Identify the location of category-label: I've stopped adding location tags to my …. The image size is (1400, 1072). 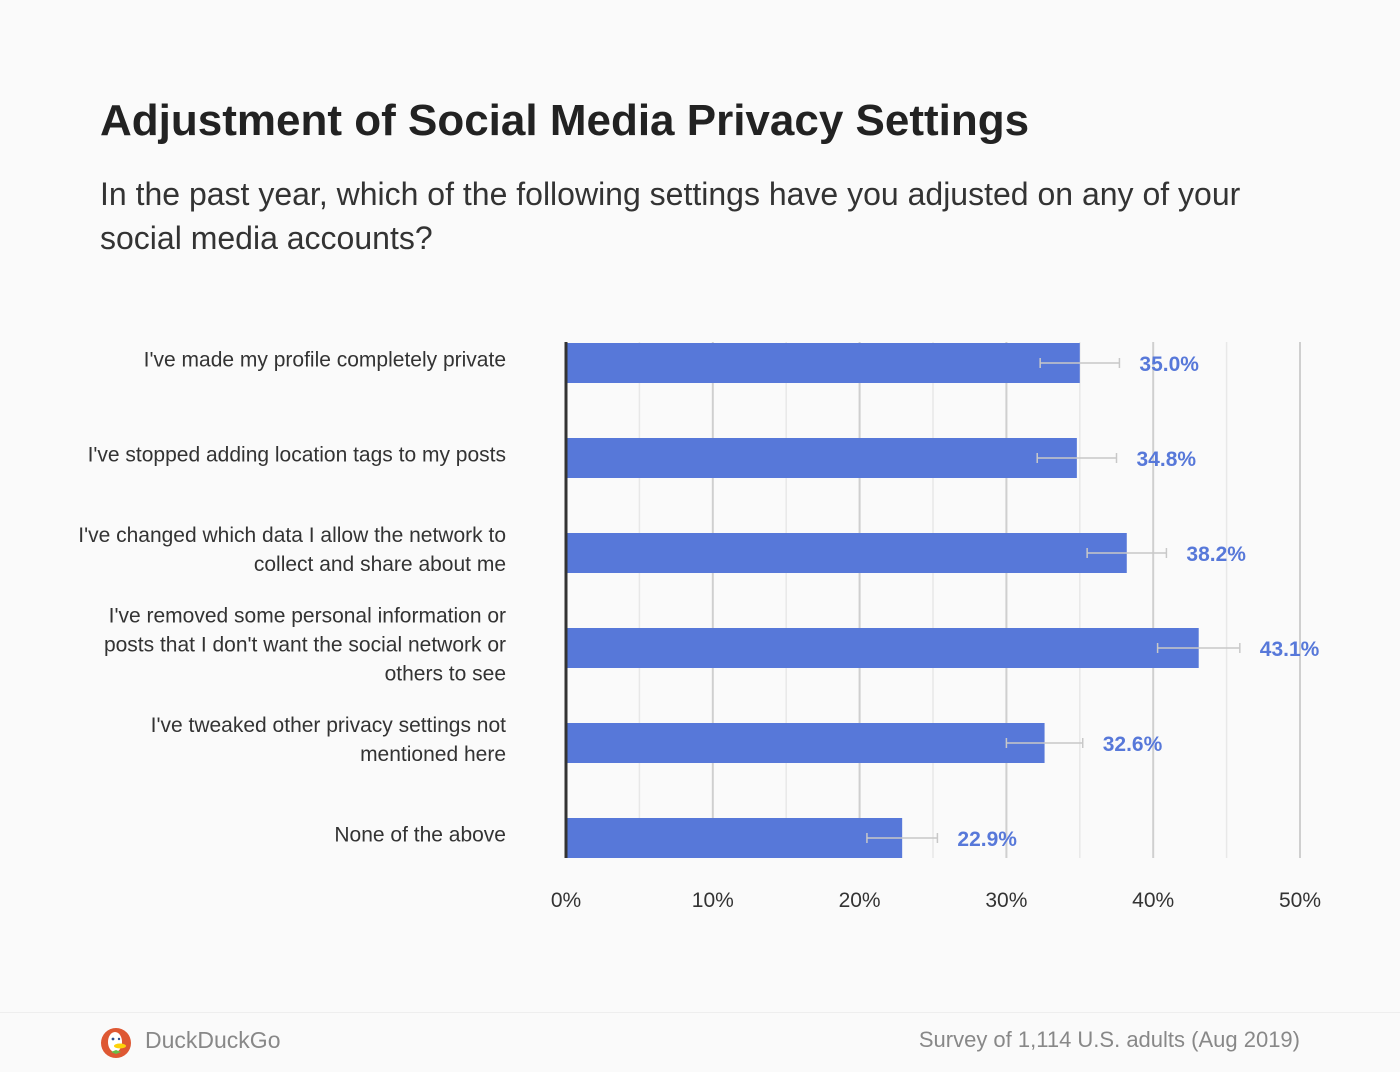
(296, 455).